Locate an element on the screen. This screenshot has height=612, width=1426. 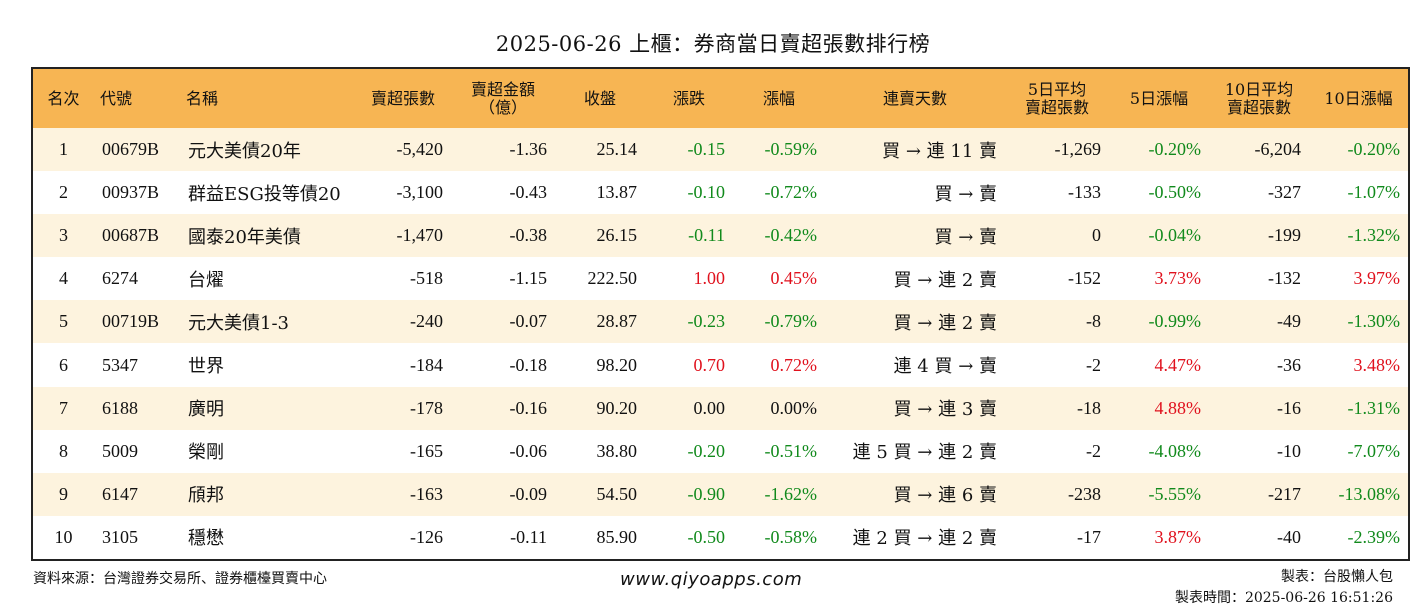
cell-change: -0.11 is located at coordinates (689, 236).